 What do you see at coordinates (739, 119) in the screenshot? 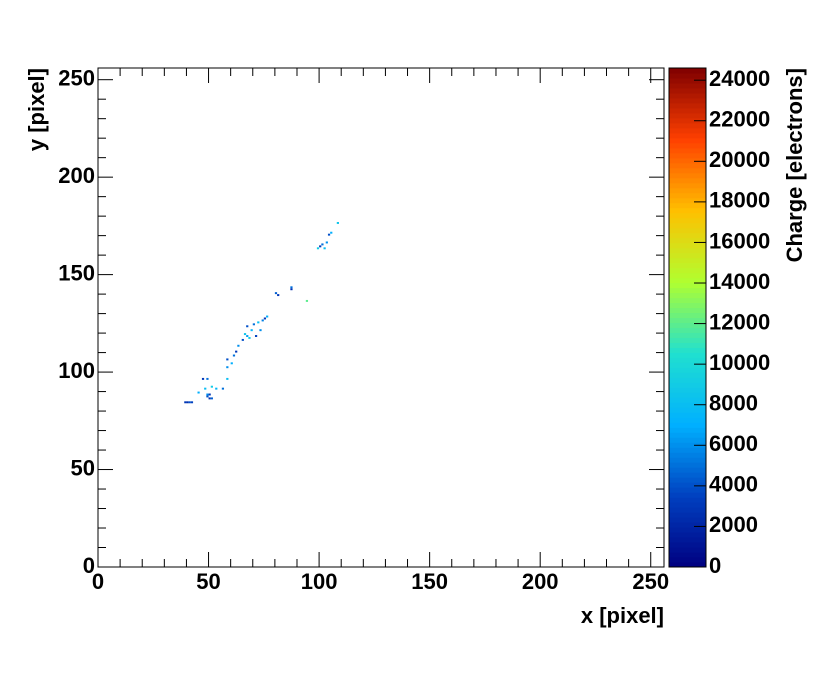
I see `z-tick-label: 22000` at bounding box center [739, 119].